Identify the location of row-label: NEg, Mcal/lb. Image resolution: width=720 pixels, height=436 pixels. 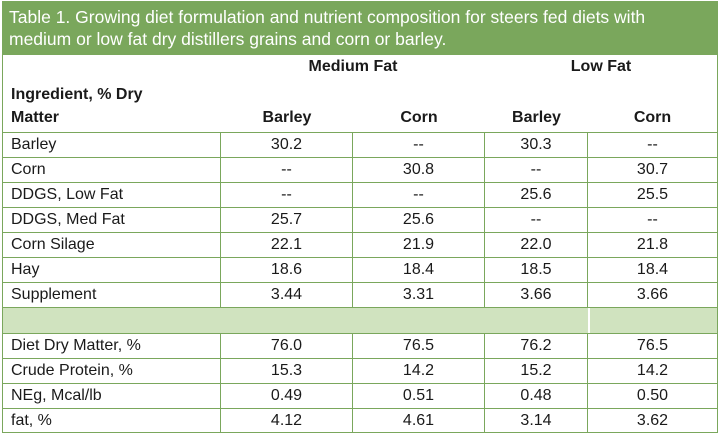
(112, 396).